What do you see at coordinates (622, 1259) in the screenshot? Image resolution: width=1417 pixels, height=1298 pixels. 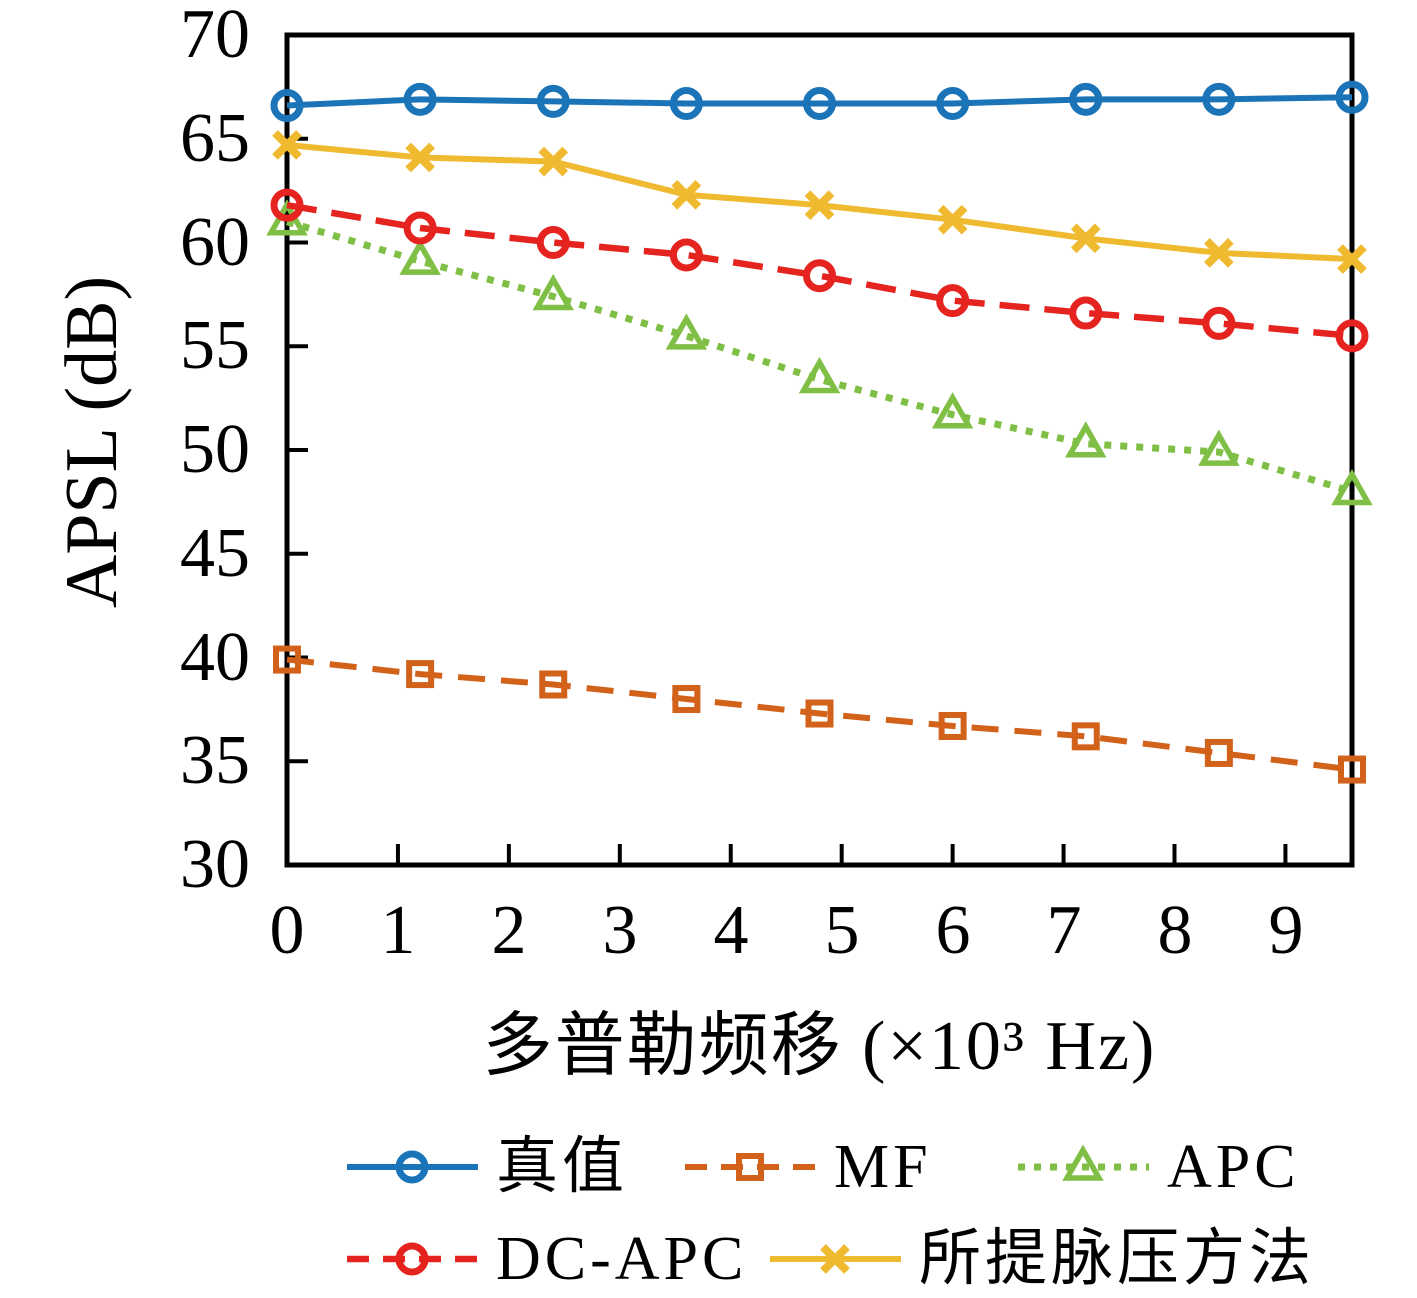 I see `legend-label-dc-apc: DC-APC` at bounding box center [622, 1259].